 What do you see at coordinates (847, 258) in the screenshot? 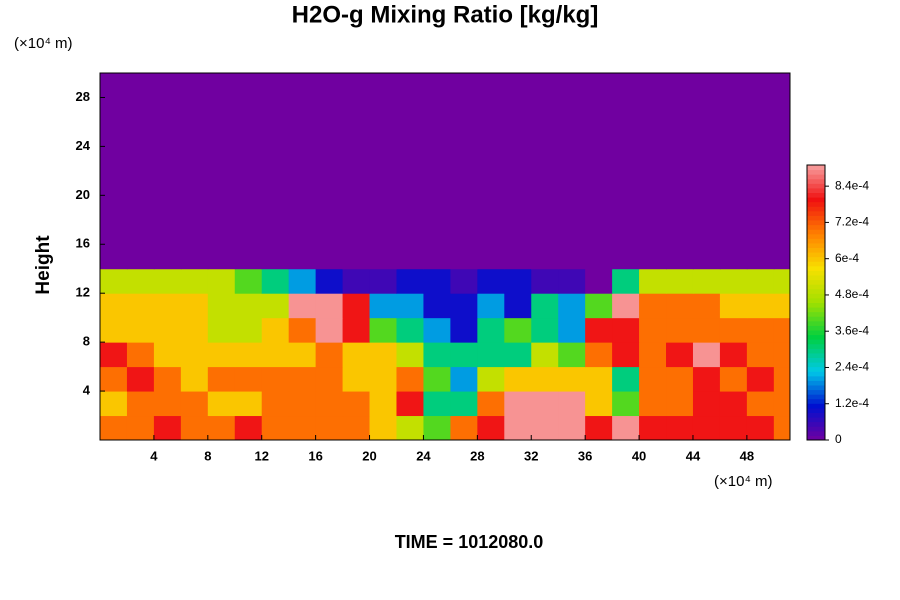
I see `colorbar-tick-label: 6e-4` at bounding box center [847, 258].